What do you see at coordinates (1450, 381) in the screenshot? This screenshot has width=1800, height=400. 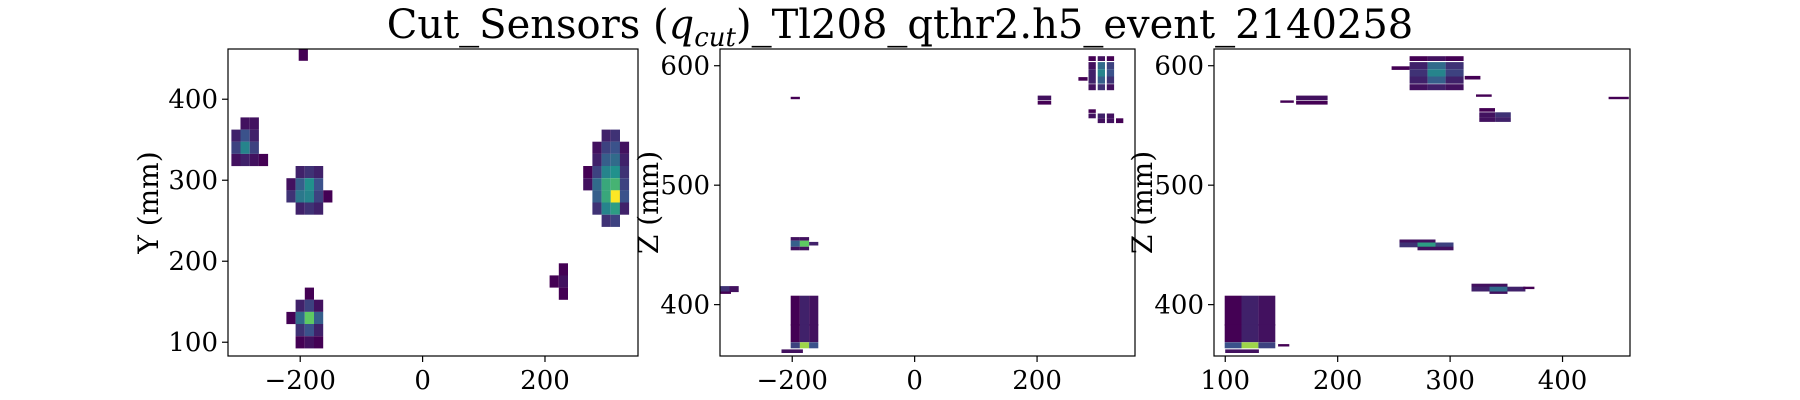 I see `x-tick-label: 300` at bounding box center [1450, 381].